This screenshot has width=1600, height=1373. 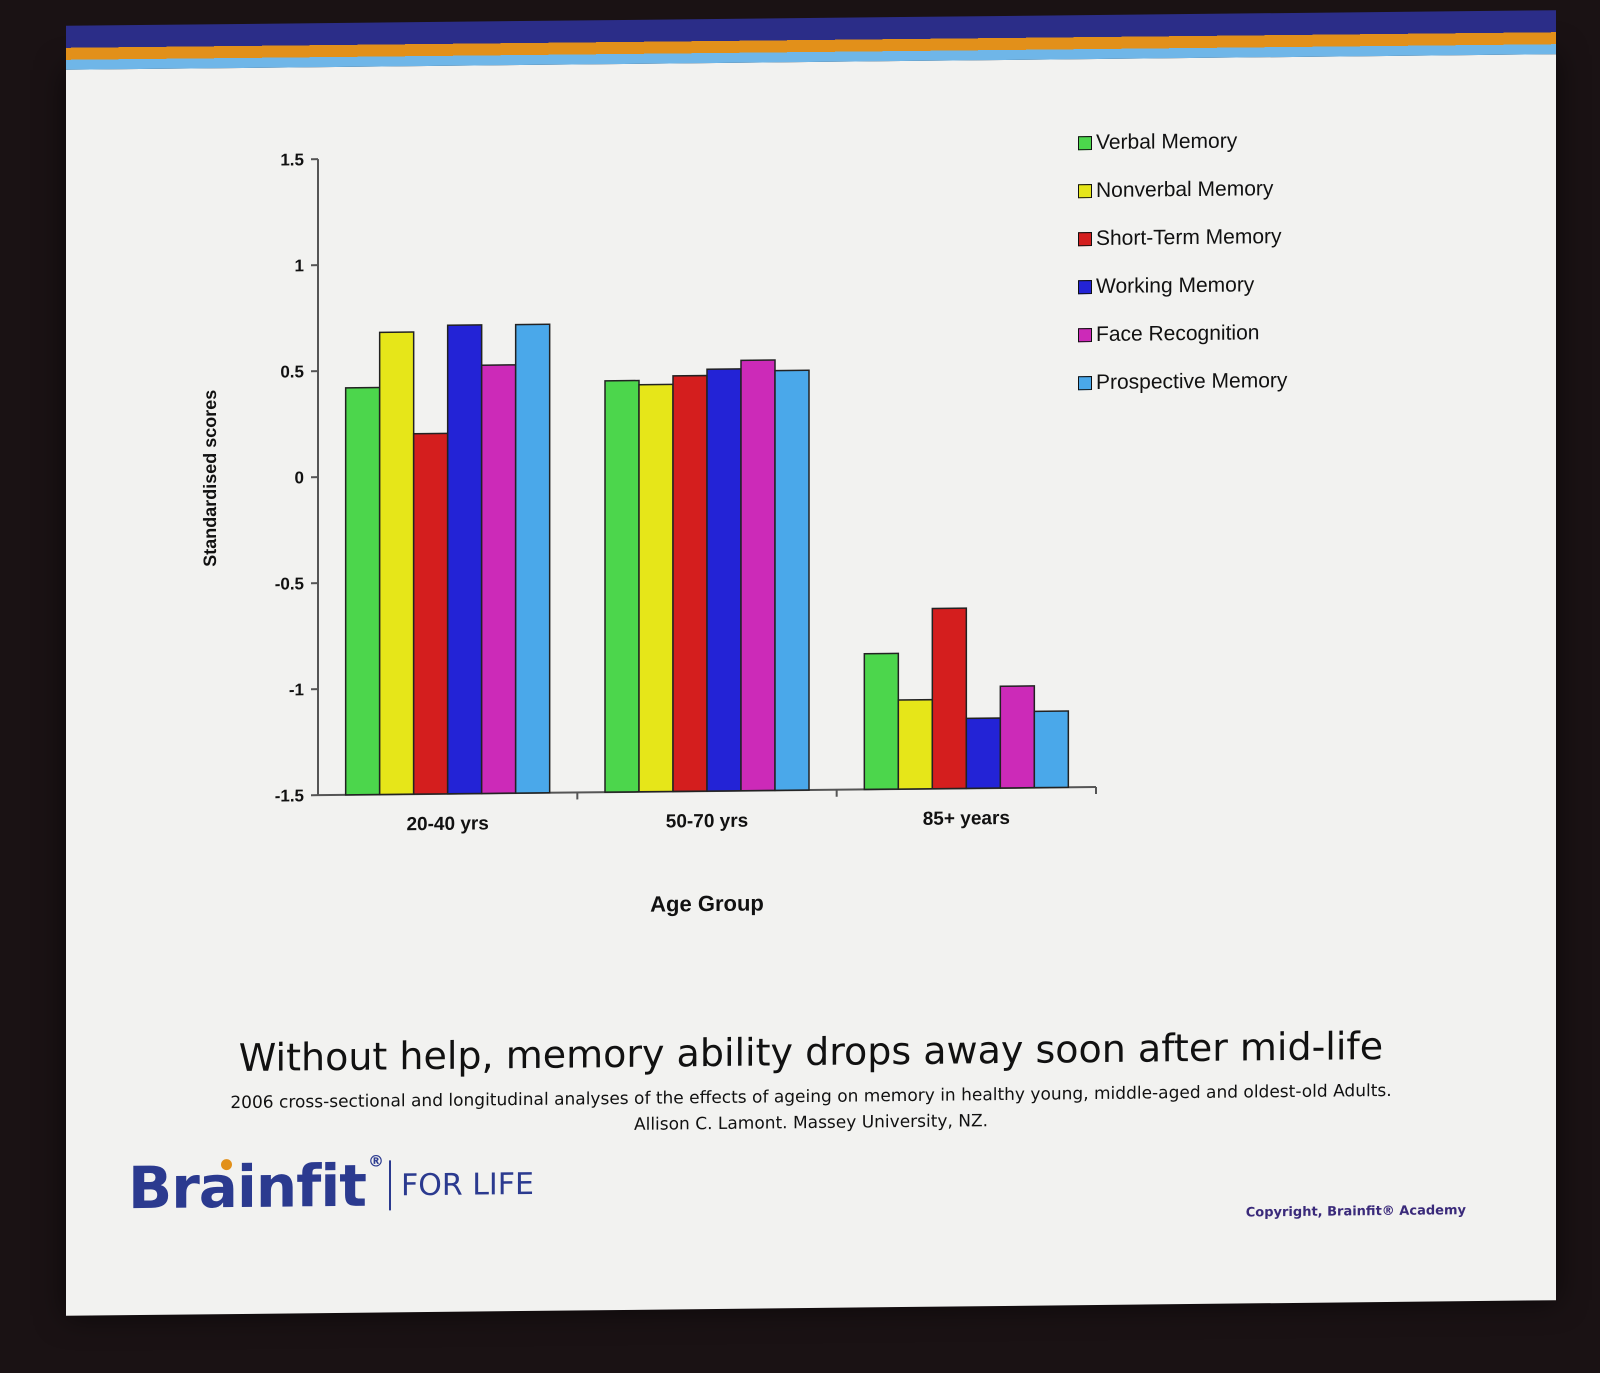 I want to click on y-tick-label: 1.5, so click(x=292, y=159).